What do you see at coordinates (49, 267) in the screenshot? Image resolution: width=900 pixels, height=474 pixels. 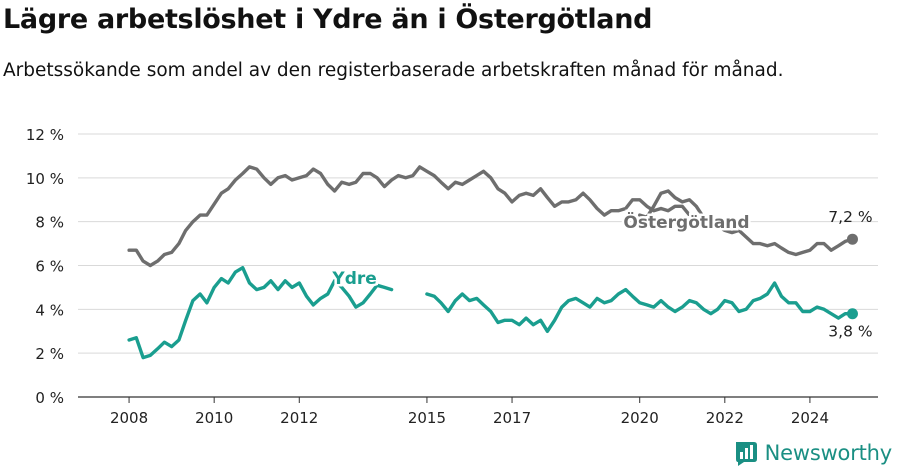 I see `y-tick-label: 6 %` at bounding box center [49, 267].